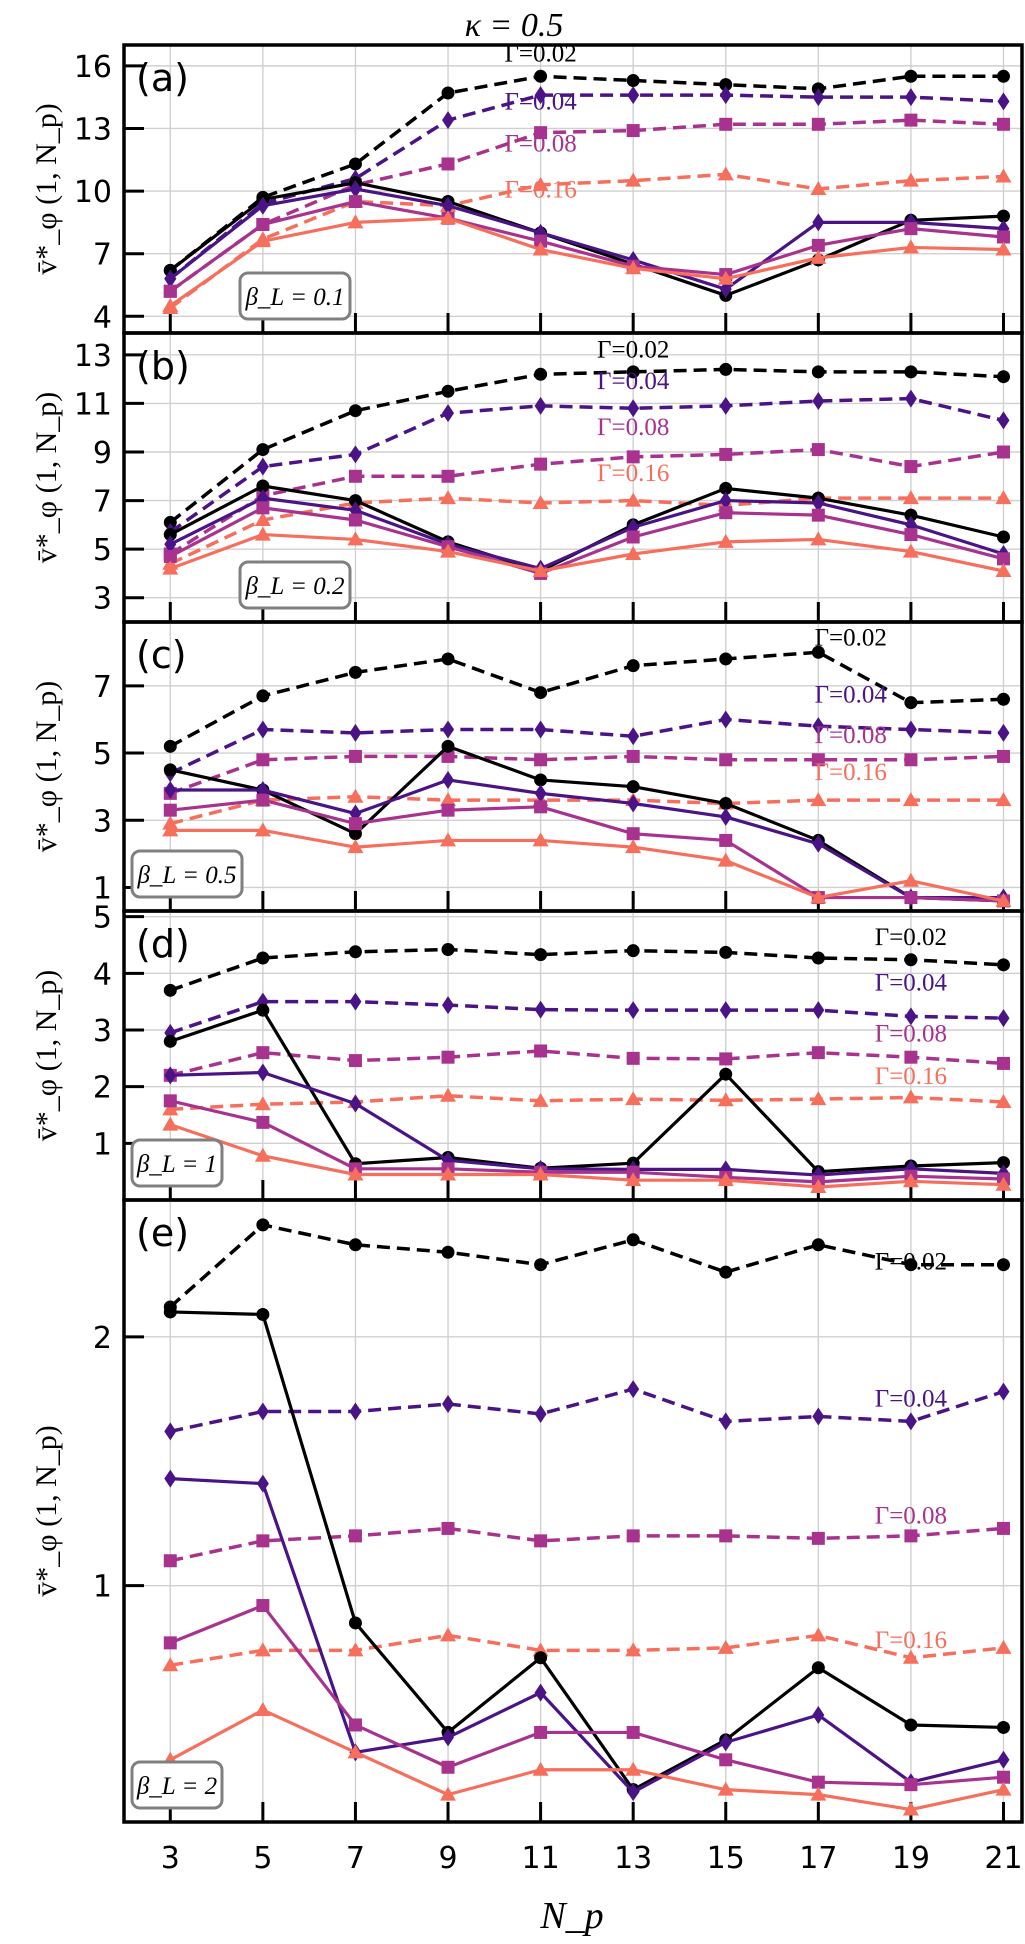 The image size is (1025, 1944). I want to click on x-tick-label: 21, so click(1003, 1858).